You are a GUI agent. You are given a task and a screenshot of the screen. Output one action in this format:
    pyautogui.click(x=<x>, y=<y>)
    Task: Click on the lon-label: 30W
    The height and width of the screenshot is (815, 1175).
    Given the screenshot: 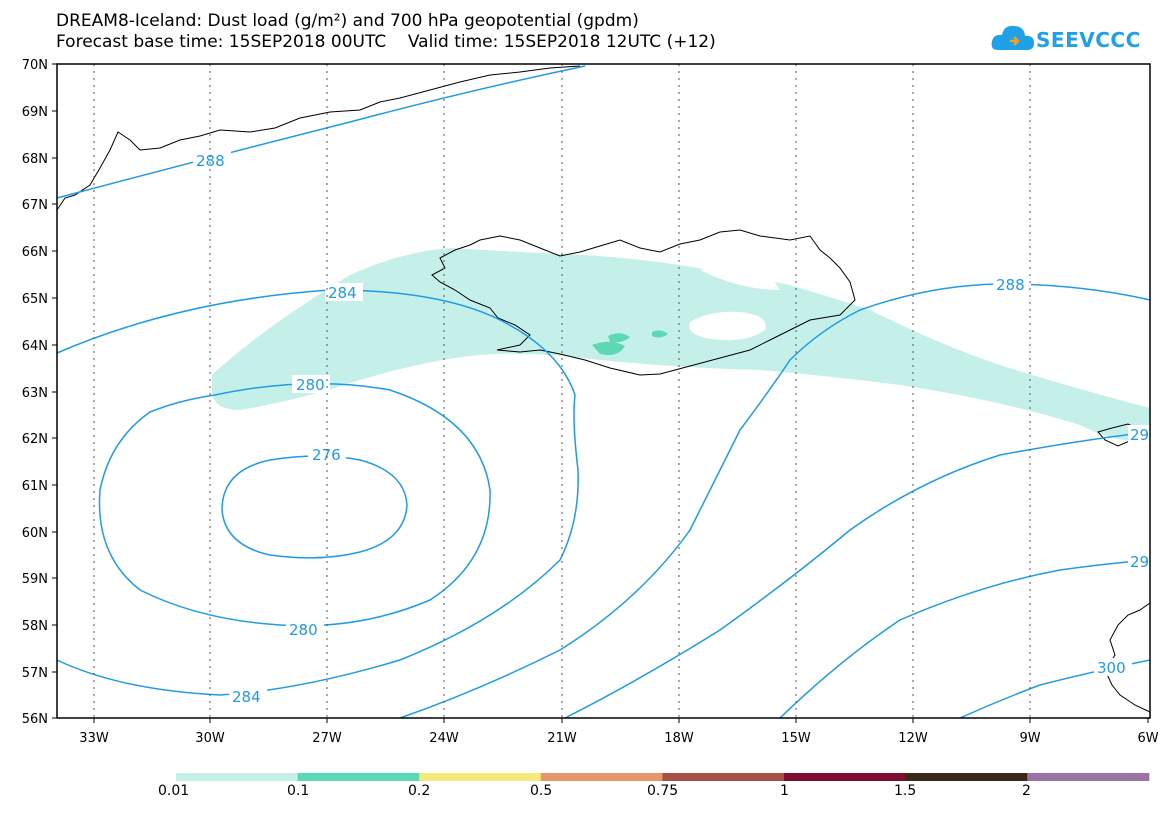 What is the action you would take?
    pyautogui.click(x=210, y=738)
    